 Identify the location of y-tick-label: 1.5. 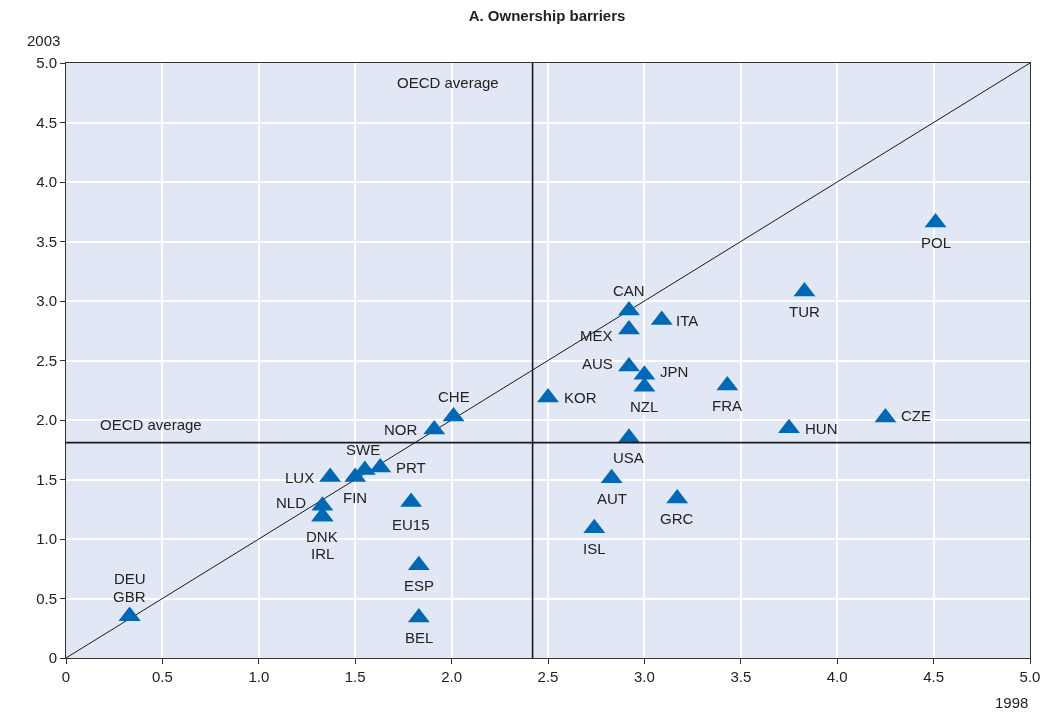
(46, 479).